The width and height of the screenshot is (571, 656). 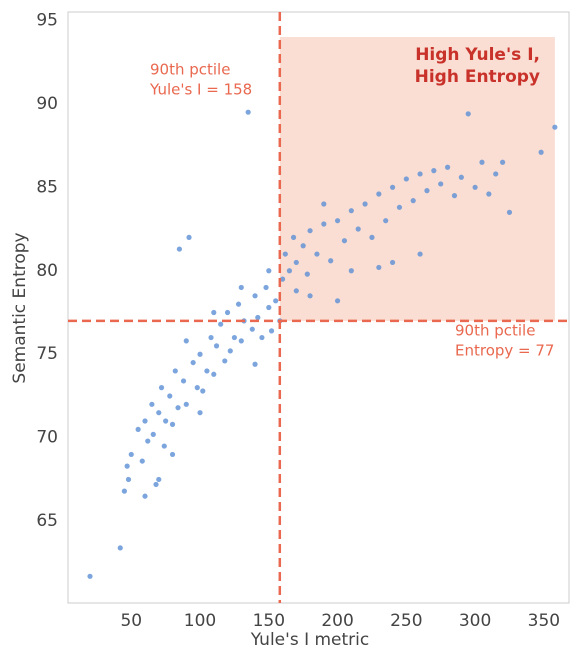 What do you see at coordinates (477, 55) in the screenshot?
I see `highlight-label: High Yule's I,` at bounding box center [477, 55].